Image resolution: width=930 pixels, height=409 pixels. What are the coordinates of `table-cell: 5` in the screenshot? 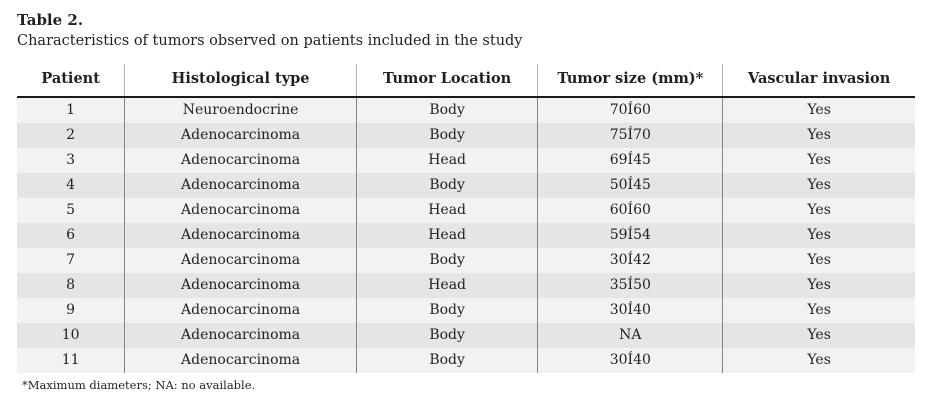 It's located at (71, 210).